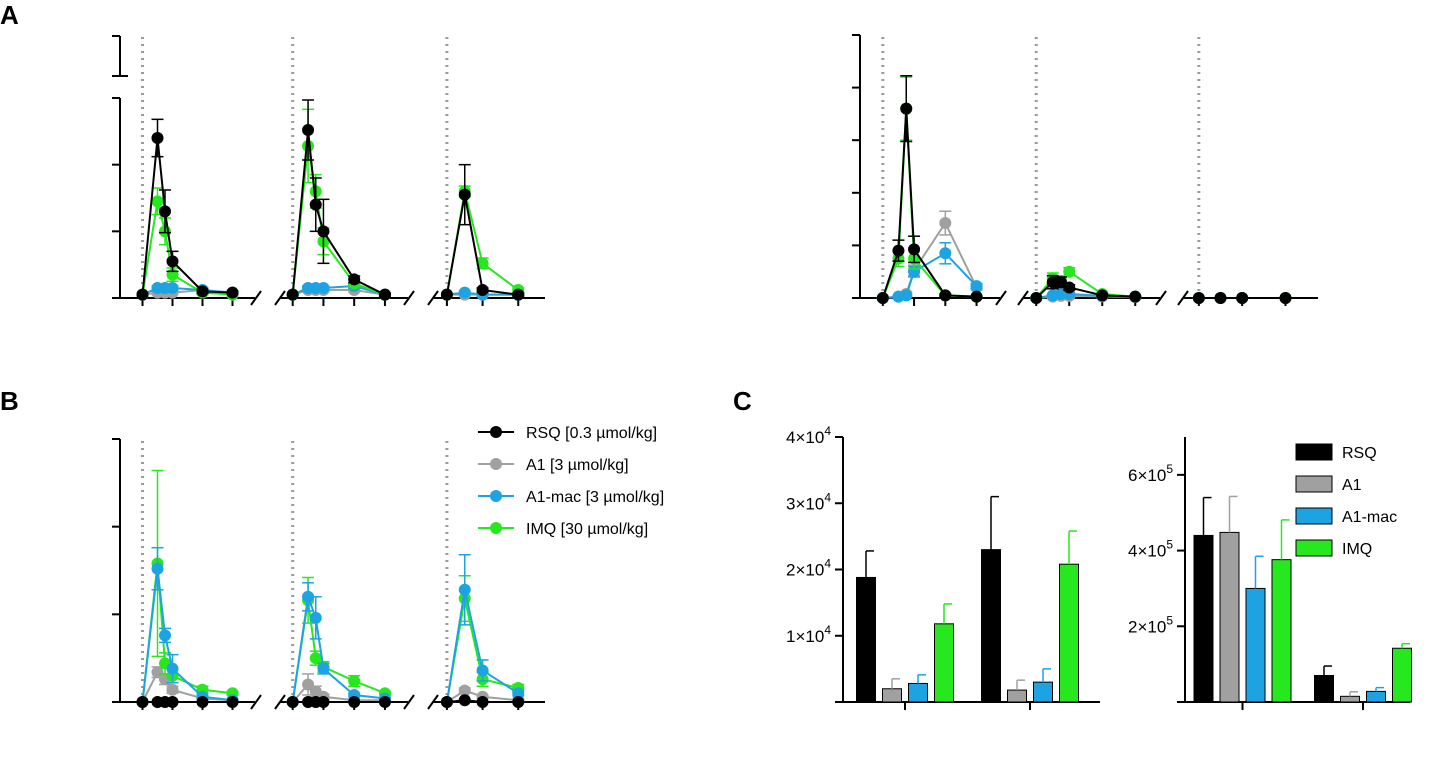  I want to click on y-tick-label: 4×10⁵, so click(1150, 549).